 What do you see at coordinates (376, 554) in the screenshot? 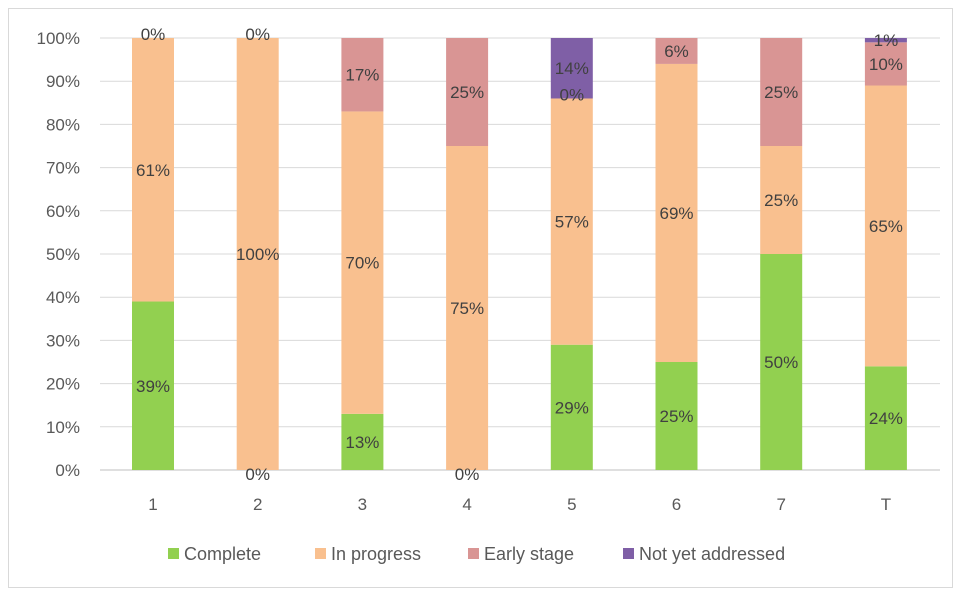
I see `legend-label: In progress` at bounding box center [376, 554].